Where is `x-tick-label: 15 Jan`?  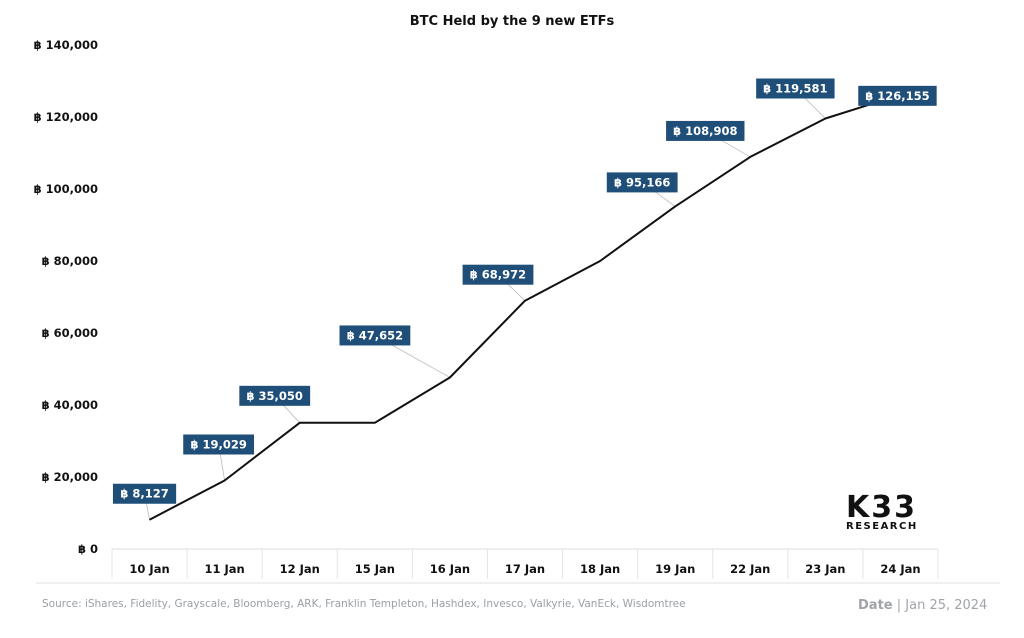 x-tick-label: 15 Jan is located at coordinates (375, 569).